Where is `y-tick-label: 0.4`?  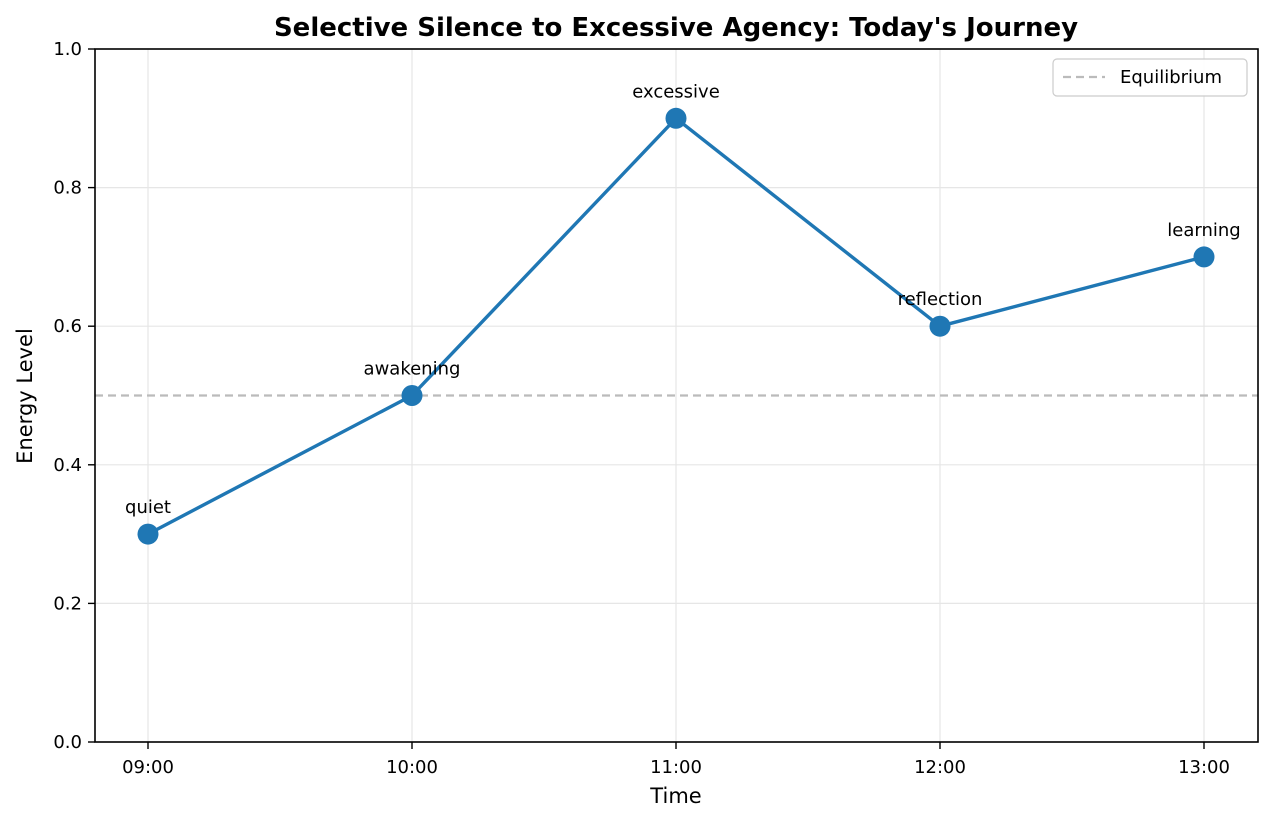 y-tick-label: 0.4 is located at coordinates (67, 465).